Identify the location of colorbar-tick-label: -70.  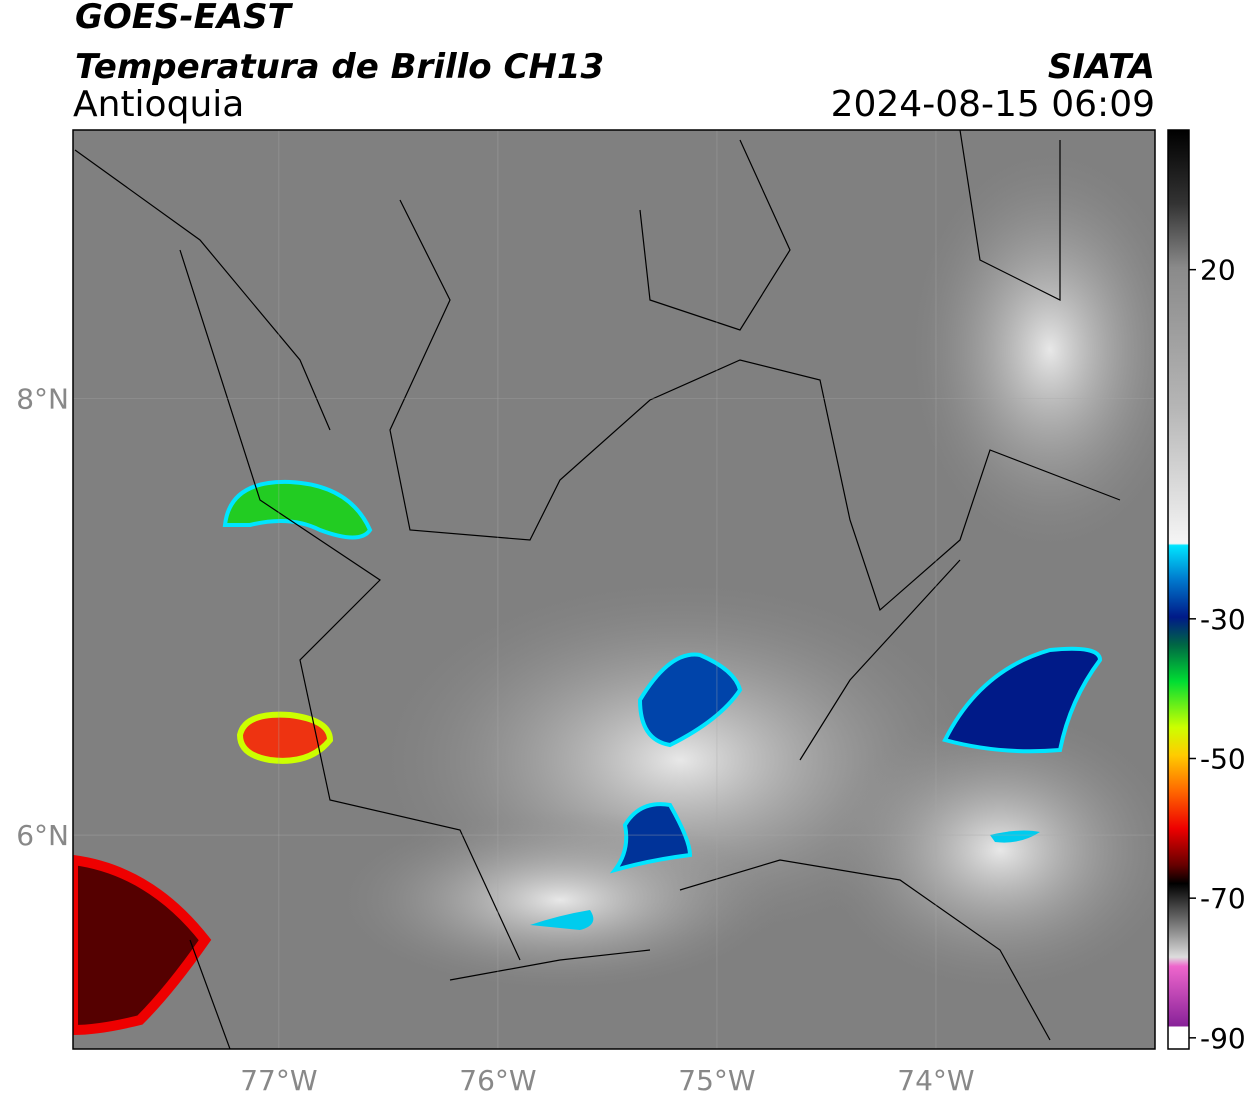
(1223, 898).